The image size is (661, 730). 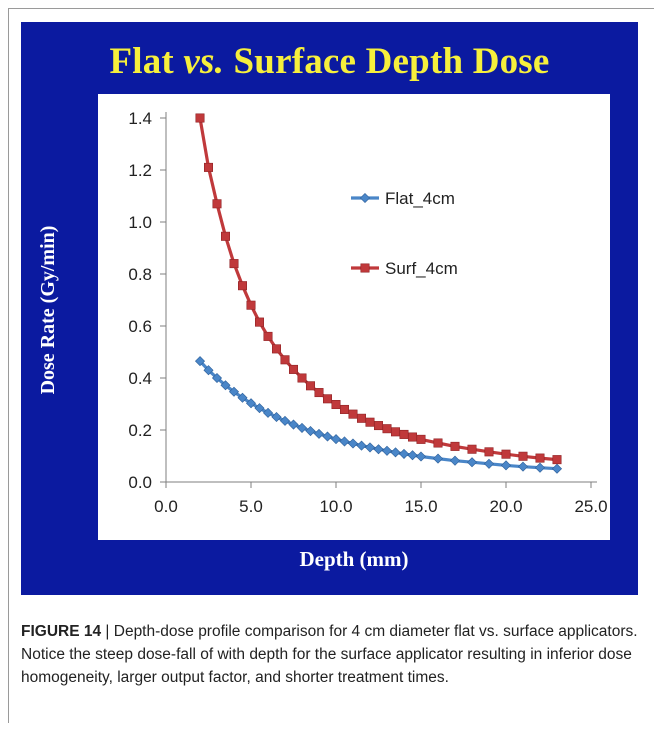 I want to click on y-tick-label: 1.4, so click(x=140, y=118).